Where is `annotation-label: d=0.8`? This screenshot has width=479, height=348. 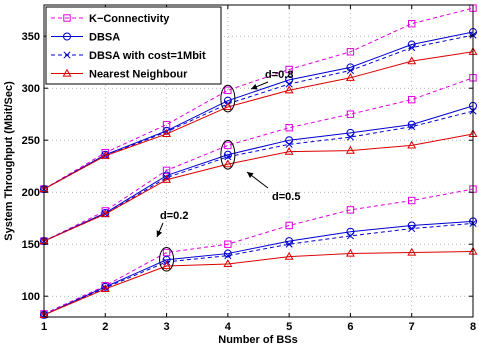 annotation-label: d=0.8 is located at coordinates (279, 75).